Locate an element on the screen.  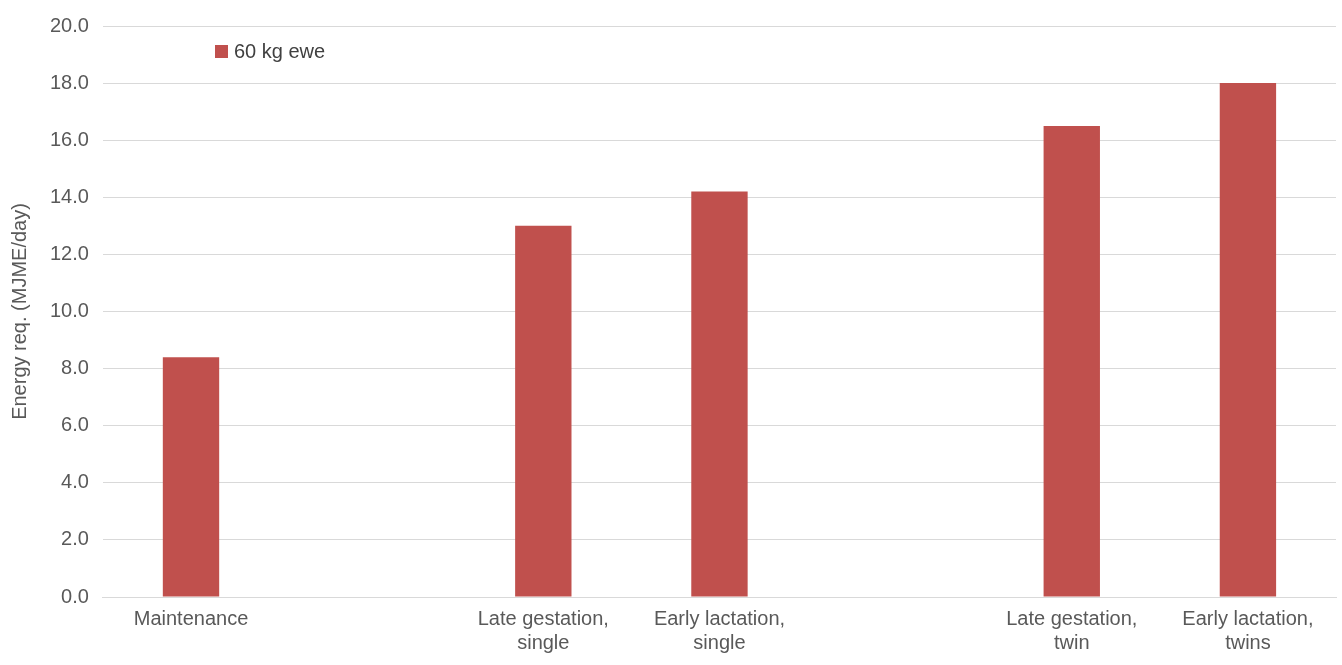
x-tick-label: Late gestation, single is located at coordinates (543, 629).